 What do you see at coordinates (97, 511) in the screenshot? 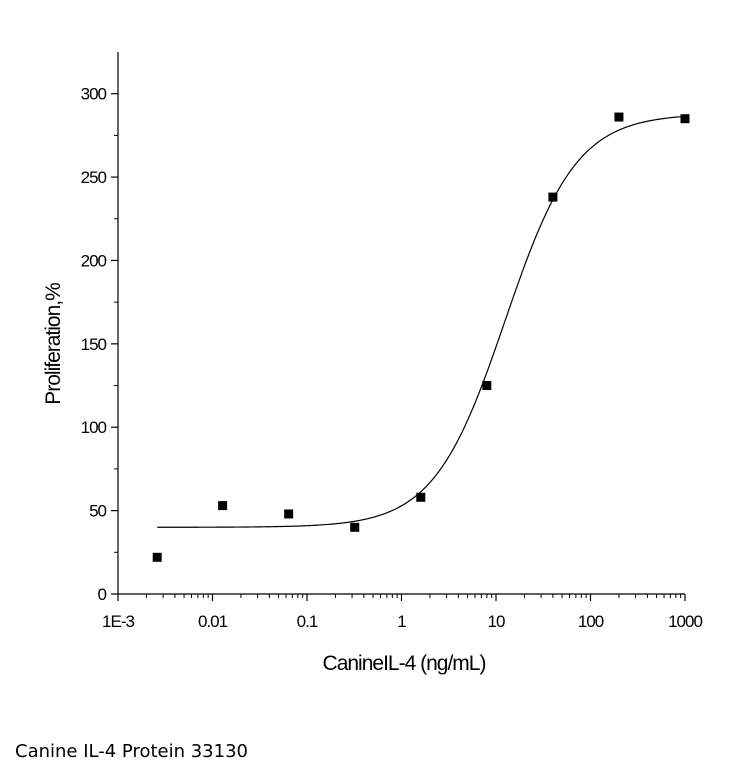
I see `y-tick-label: 50` at bounding box center [97, 511].